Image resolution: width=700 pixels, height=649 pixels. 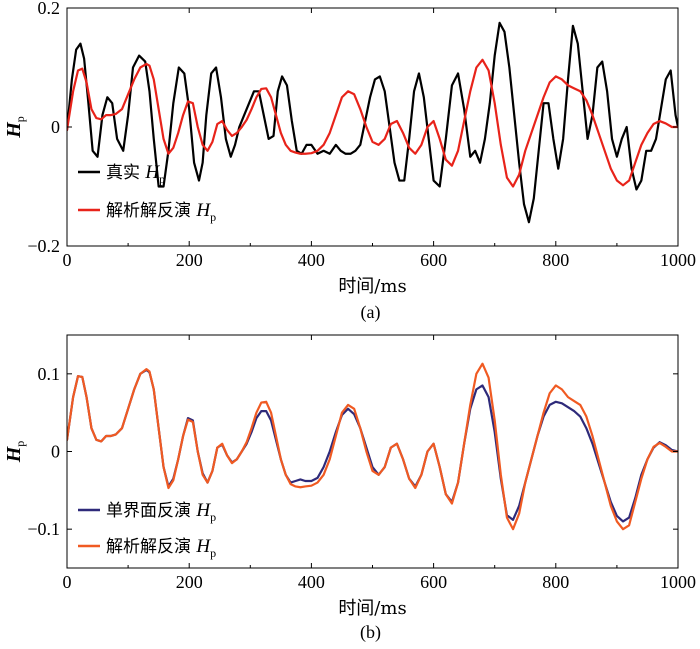 I want to click on legend-label: 真实 Hp, so click(x=135, y=174).